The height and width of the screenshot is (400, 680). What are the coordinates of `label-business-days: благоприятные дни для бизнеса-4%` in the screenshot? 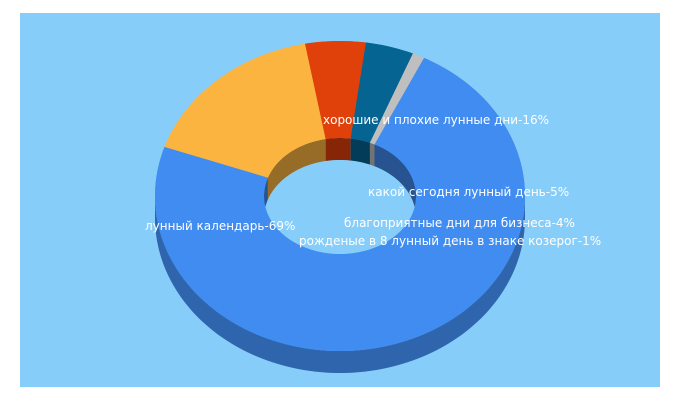 It's located at (459, 223).